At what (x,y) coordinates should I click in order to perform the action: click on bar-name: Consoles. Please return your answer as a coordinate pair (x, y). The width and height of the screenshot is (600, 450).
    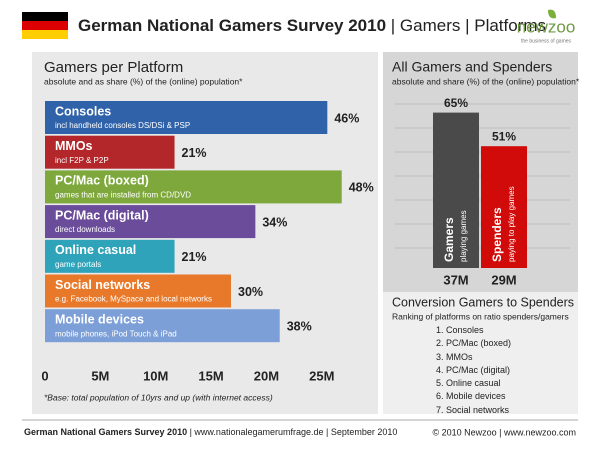
    Looking at the image, I should click on (83, 111).